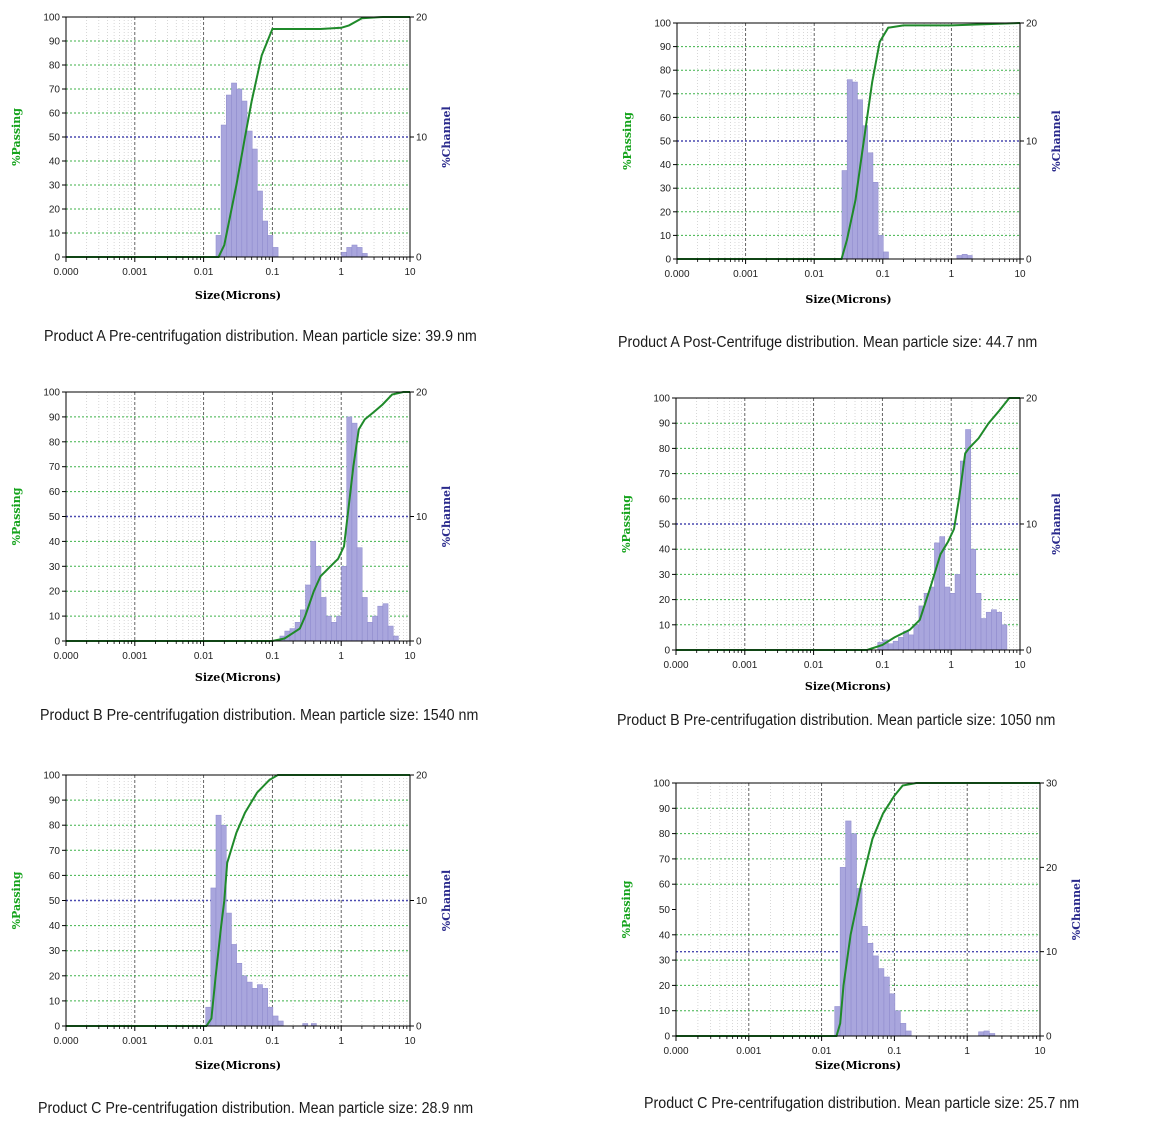 Image resolution: width=1176 pixels, height=1126 pixels. I want to click on y-tick-label-left: 100, so click(661, 399).